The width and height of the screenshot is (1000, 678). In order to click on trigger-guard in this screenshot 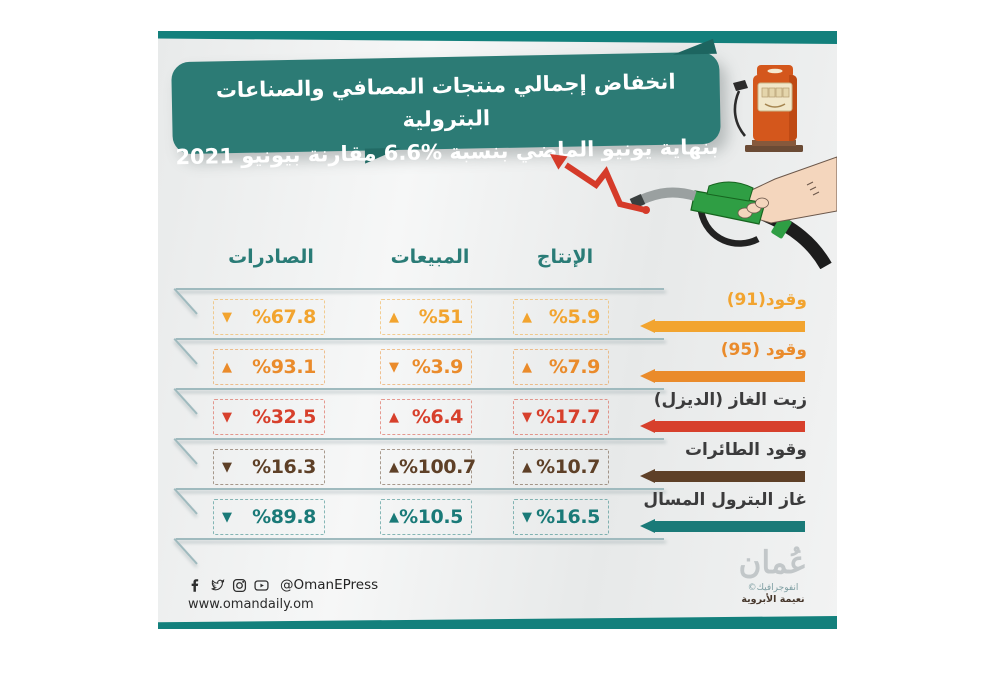, I will do `click(728, 228)`.